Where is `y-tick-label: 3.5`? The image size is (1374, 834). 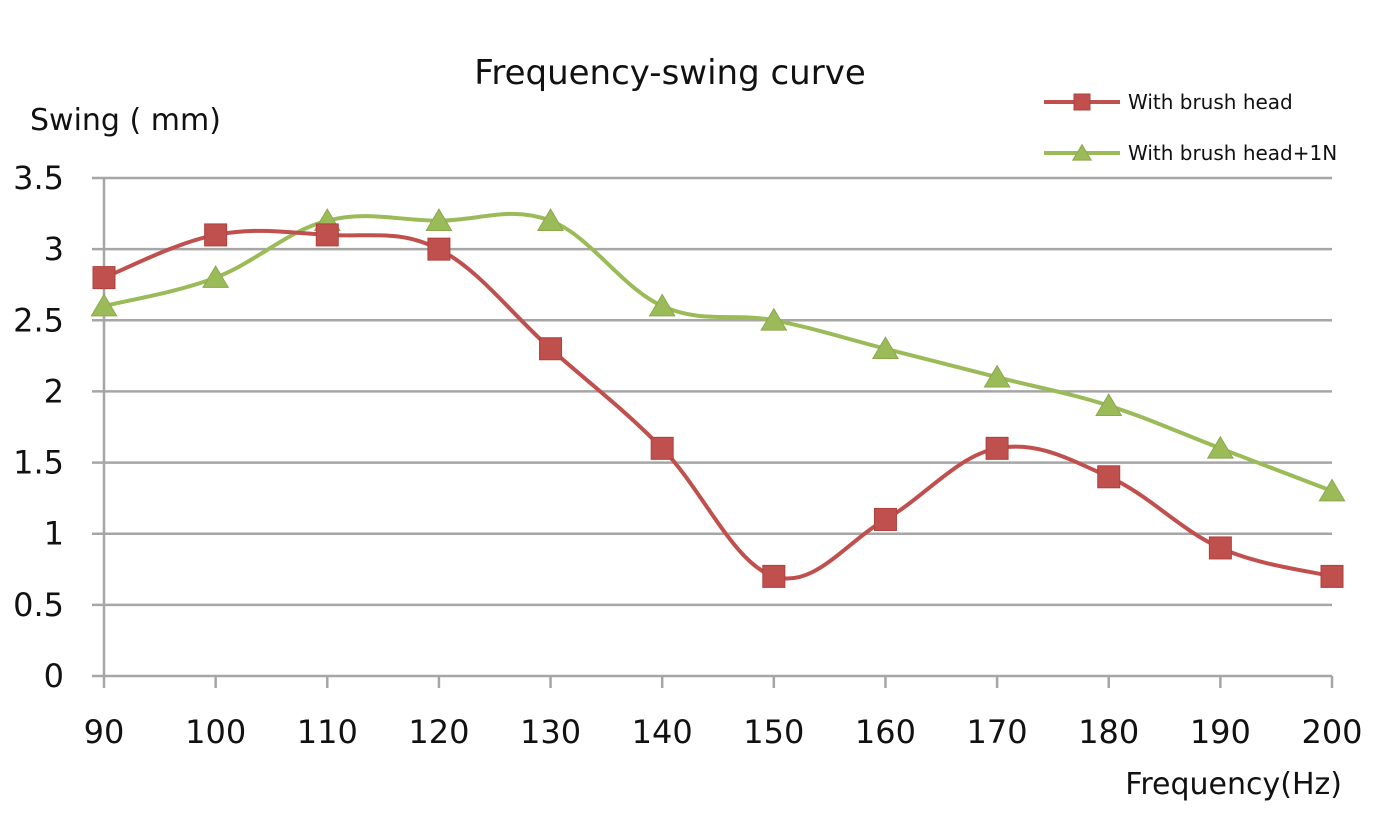
y-tick-label: 3.5 is located at coordinates (38, 178).